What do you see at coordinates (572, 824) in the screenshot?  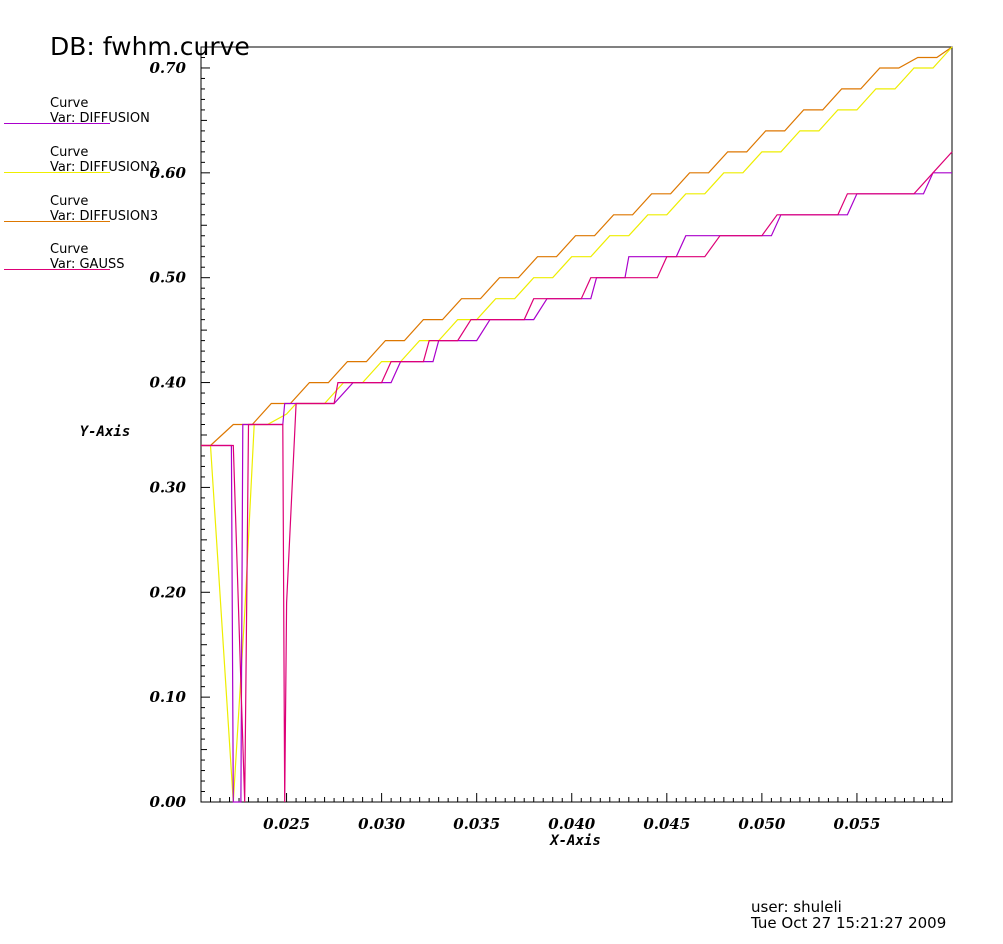 I see `x-tick-label: 0.040` at bounding box center [572, 824].